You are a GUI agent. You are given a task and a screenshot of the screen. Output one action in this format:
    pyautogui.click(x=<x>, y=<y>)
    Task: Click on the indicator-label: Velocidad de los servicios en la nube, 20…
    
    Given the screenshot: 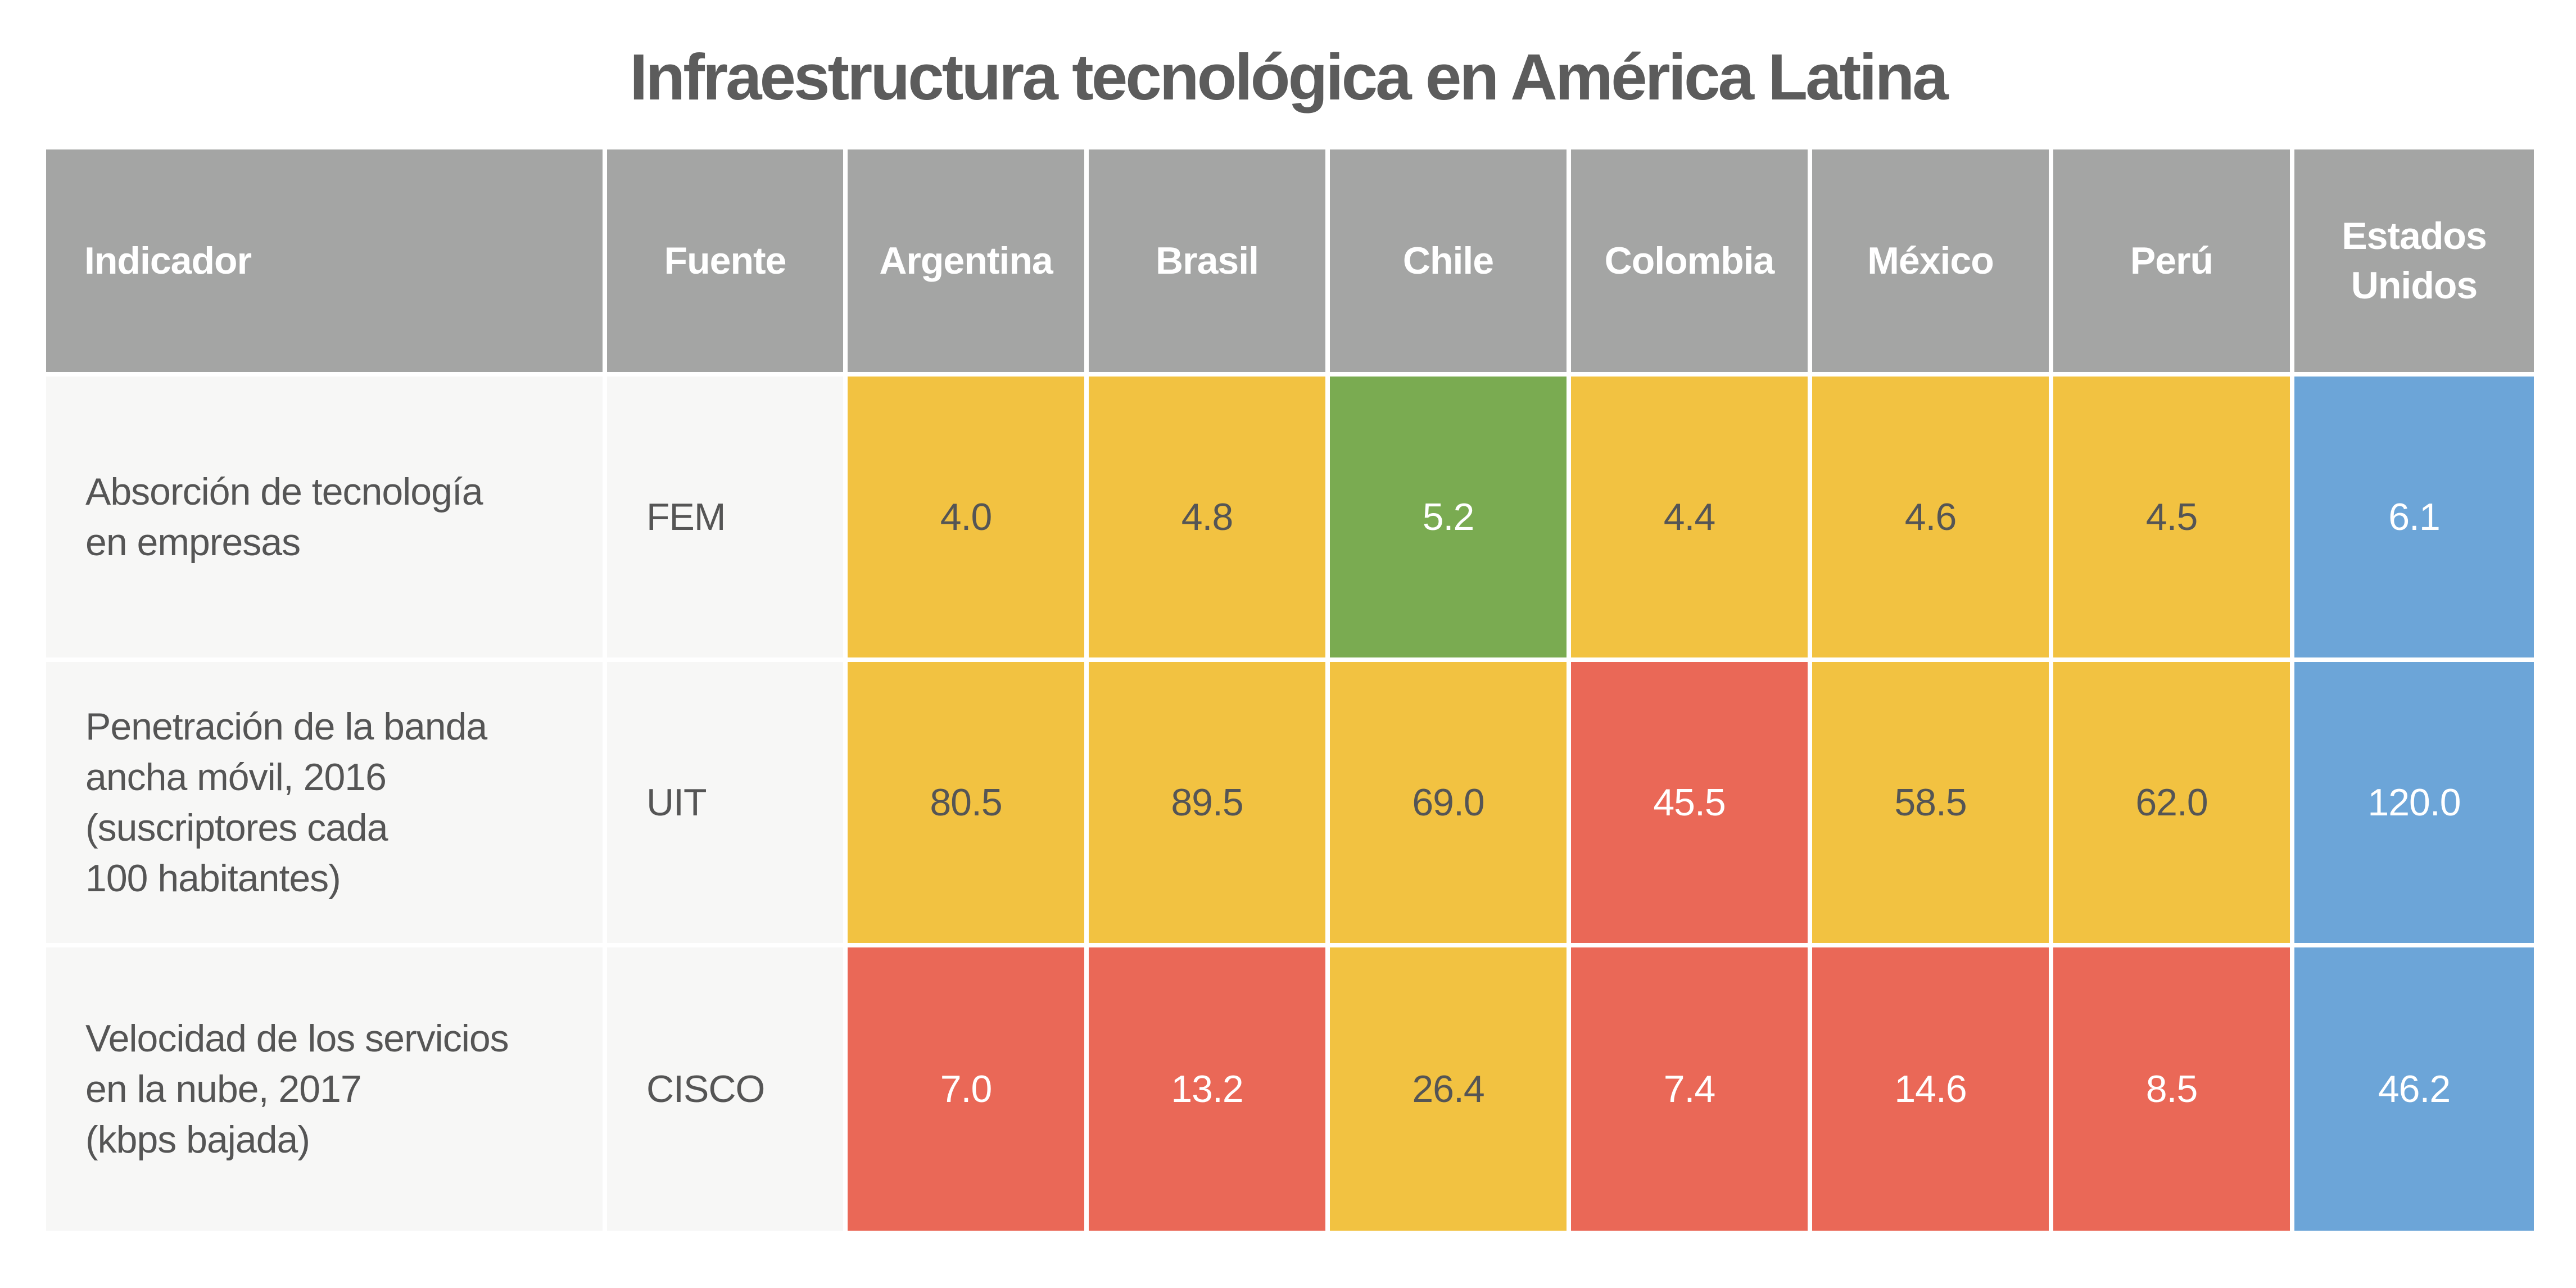 What is the action you would take?
    pyautogui.click(x=326, y=1089)
    